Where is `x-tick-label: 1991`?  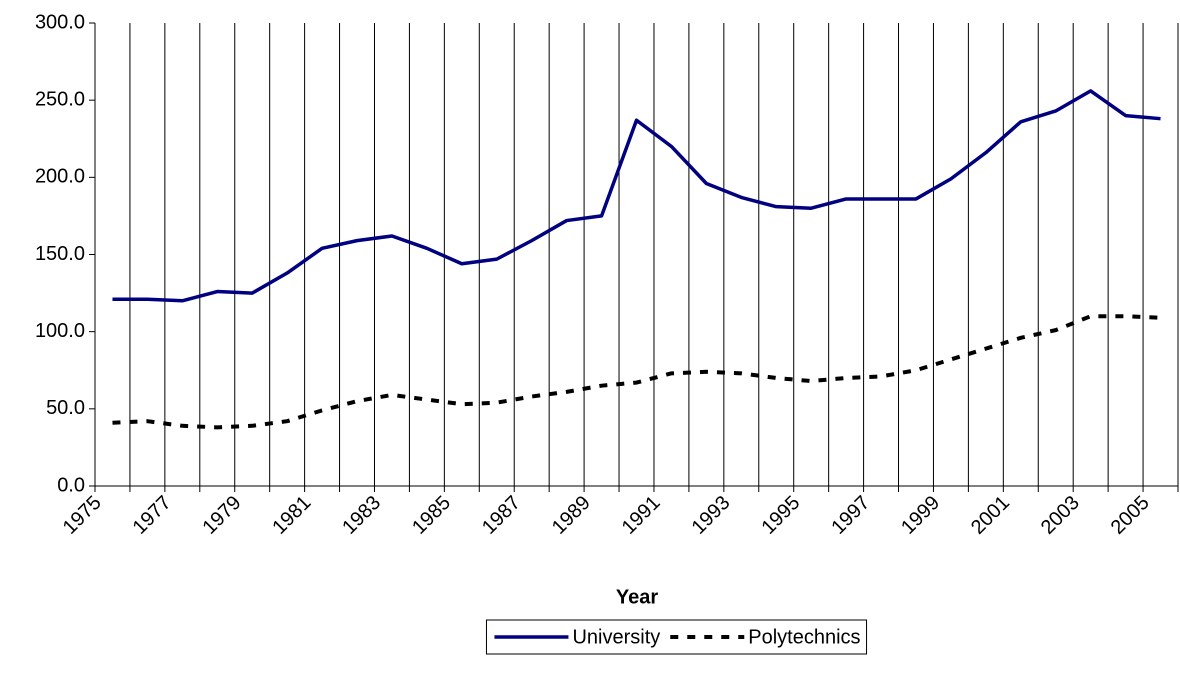 x-tick-label: 1991 is located at coordinates (641, 515).